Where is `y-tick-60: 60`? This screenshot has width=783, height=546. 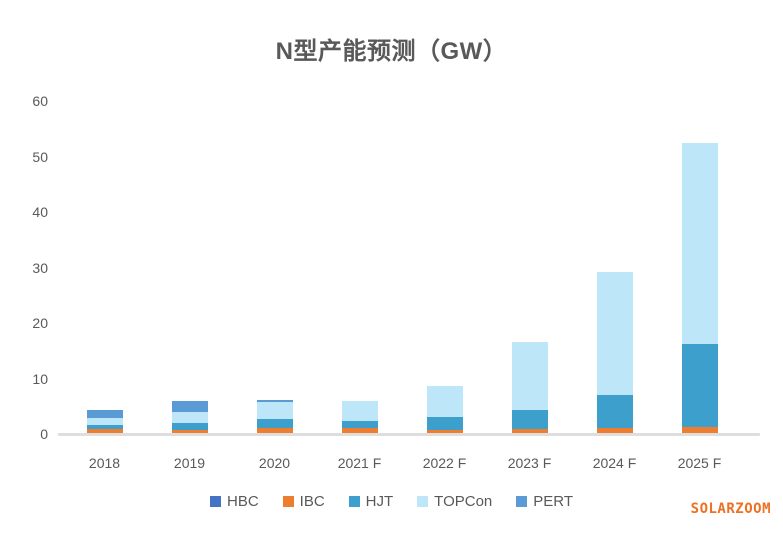 y-tick-60: 60 is located at coordinates (40, 101).